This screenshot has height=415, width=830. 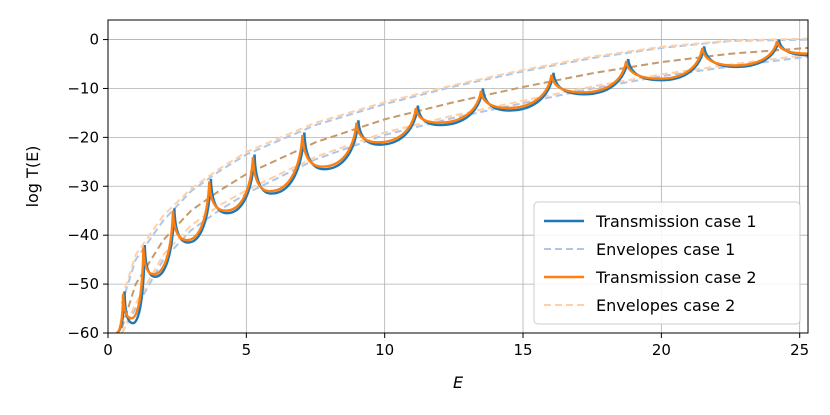 What do you see at coordinates (32, 177) in the screenshot?
I see `y-axis-label: log T(E)` at bounding box center [32, 177].